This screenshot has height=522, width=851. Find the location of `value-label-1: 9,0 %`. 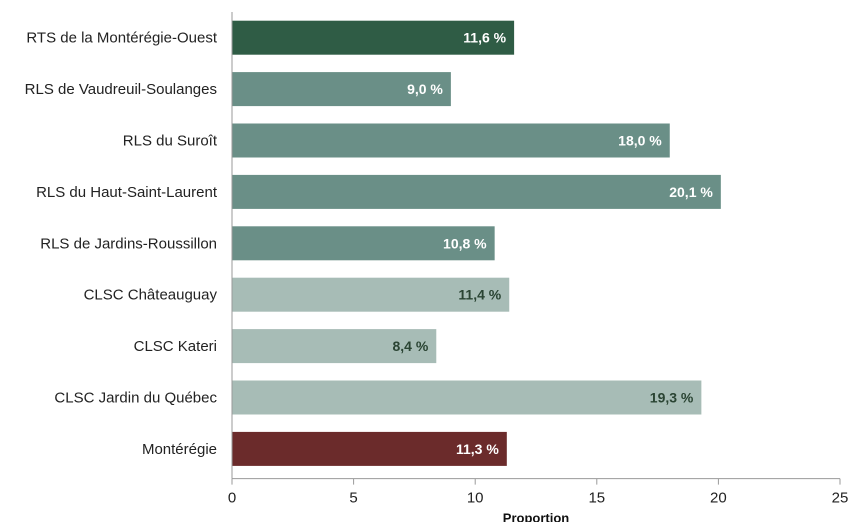

value-label-1: 9,0 % is located at coordinates (425, 89).